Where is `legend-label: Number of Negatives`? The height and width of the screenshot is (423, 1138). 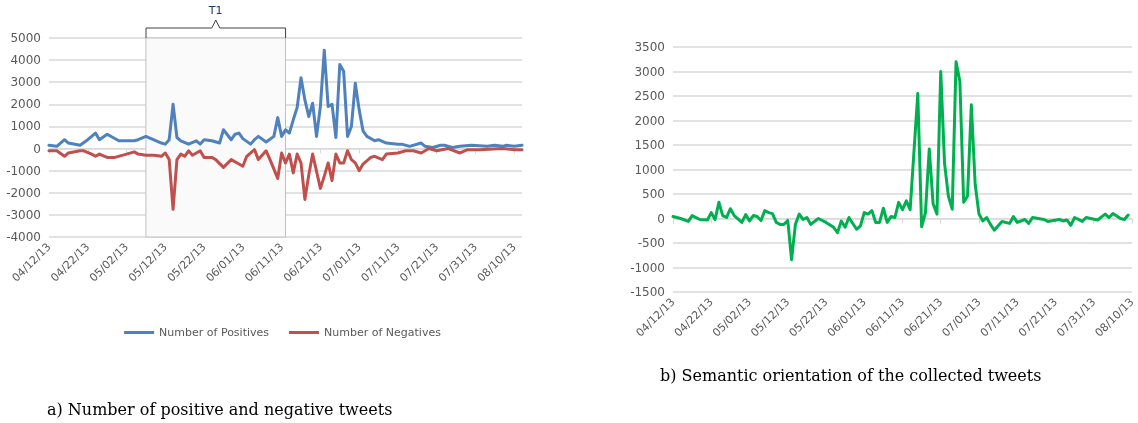 legend-label: Number of Negatives is located at coordinates (383, 332).